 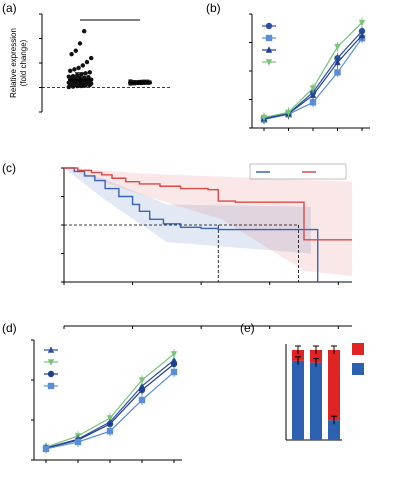 What do you see at coordinates (187, 211) in the screenshot?
I see `ci-band-high` at bounding box center [187, 211].